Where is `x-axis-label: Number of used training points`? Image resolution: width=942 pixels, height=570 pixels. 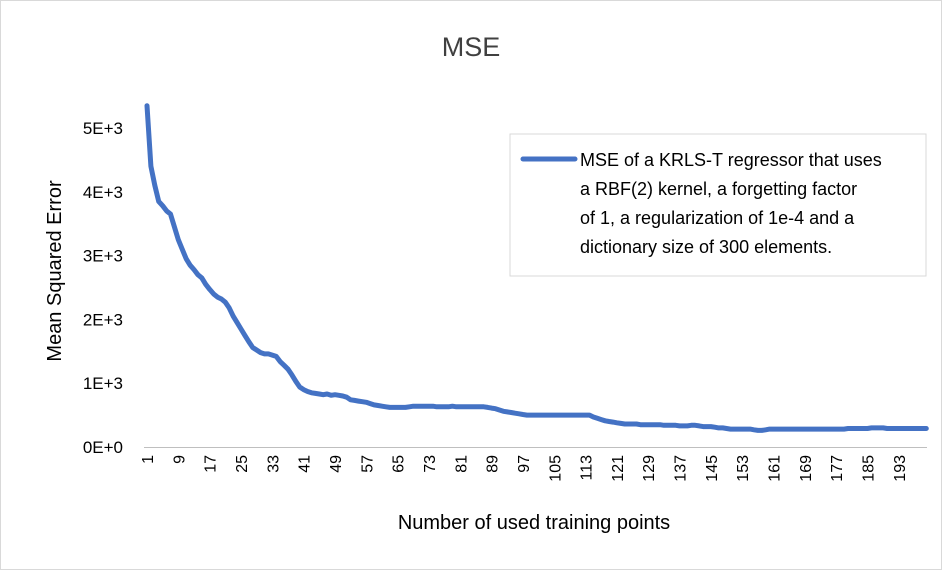 x-axis-label: Number of used training points is located at coordinates (534, 523).